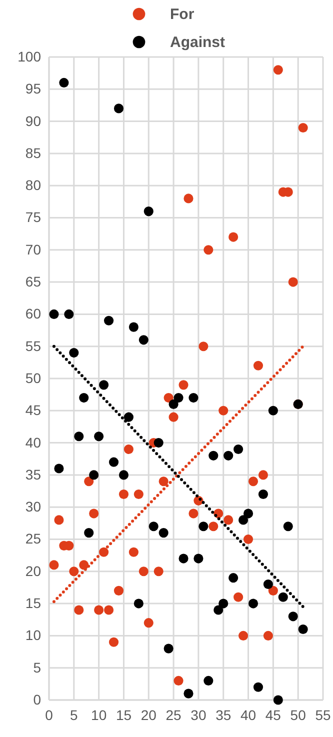  What do you see at coordinates (248, 714) in the screenshot?
I see `x-tick-label: 40` at bounding box center [248, 714].